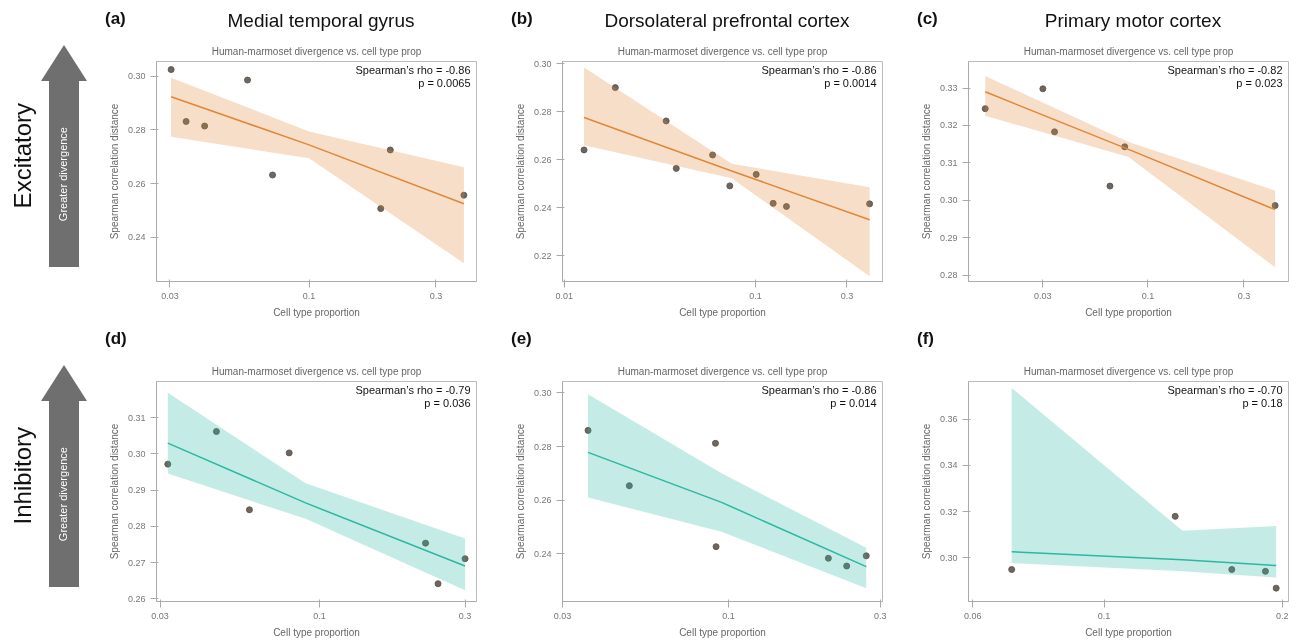  Describe the element at coordinates (447, 402) in the screenshot. I see `annotation: p = 0.036` at that location.